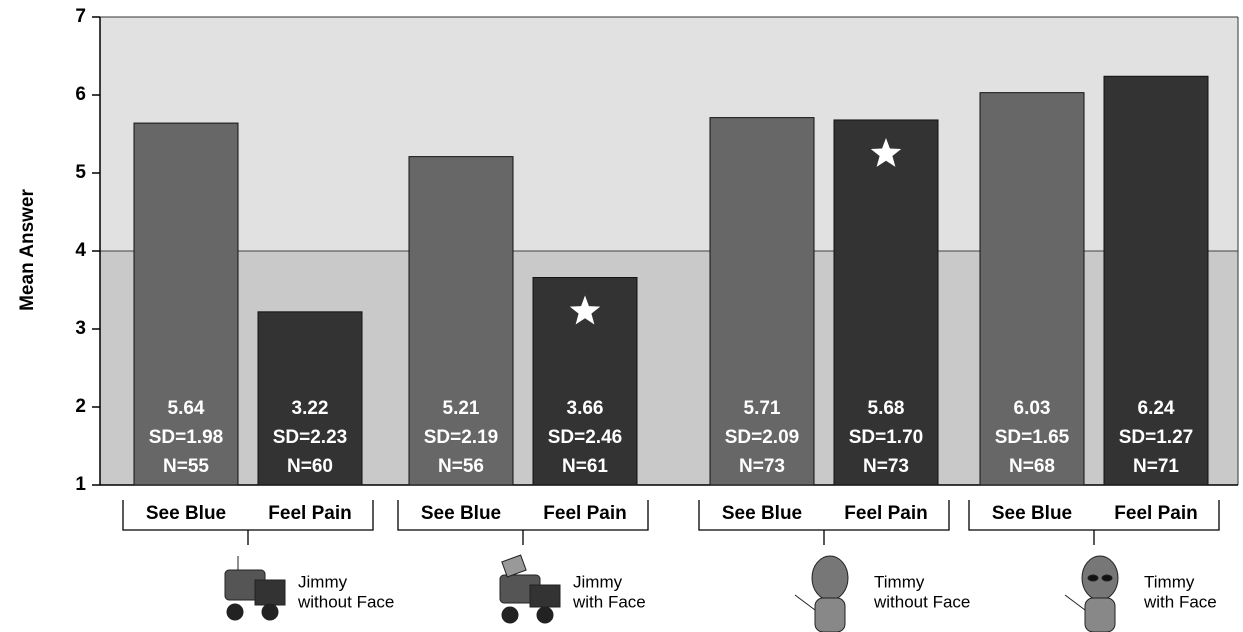  I want to click on sd-label: SD=1.98, so click(186, 437).